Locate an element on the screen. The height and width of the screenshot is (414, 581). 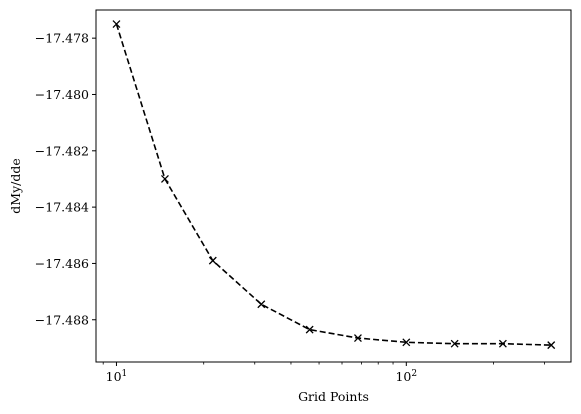
y-tick-label: −17.480 is located at coordinates (62, 94).